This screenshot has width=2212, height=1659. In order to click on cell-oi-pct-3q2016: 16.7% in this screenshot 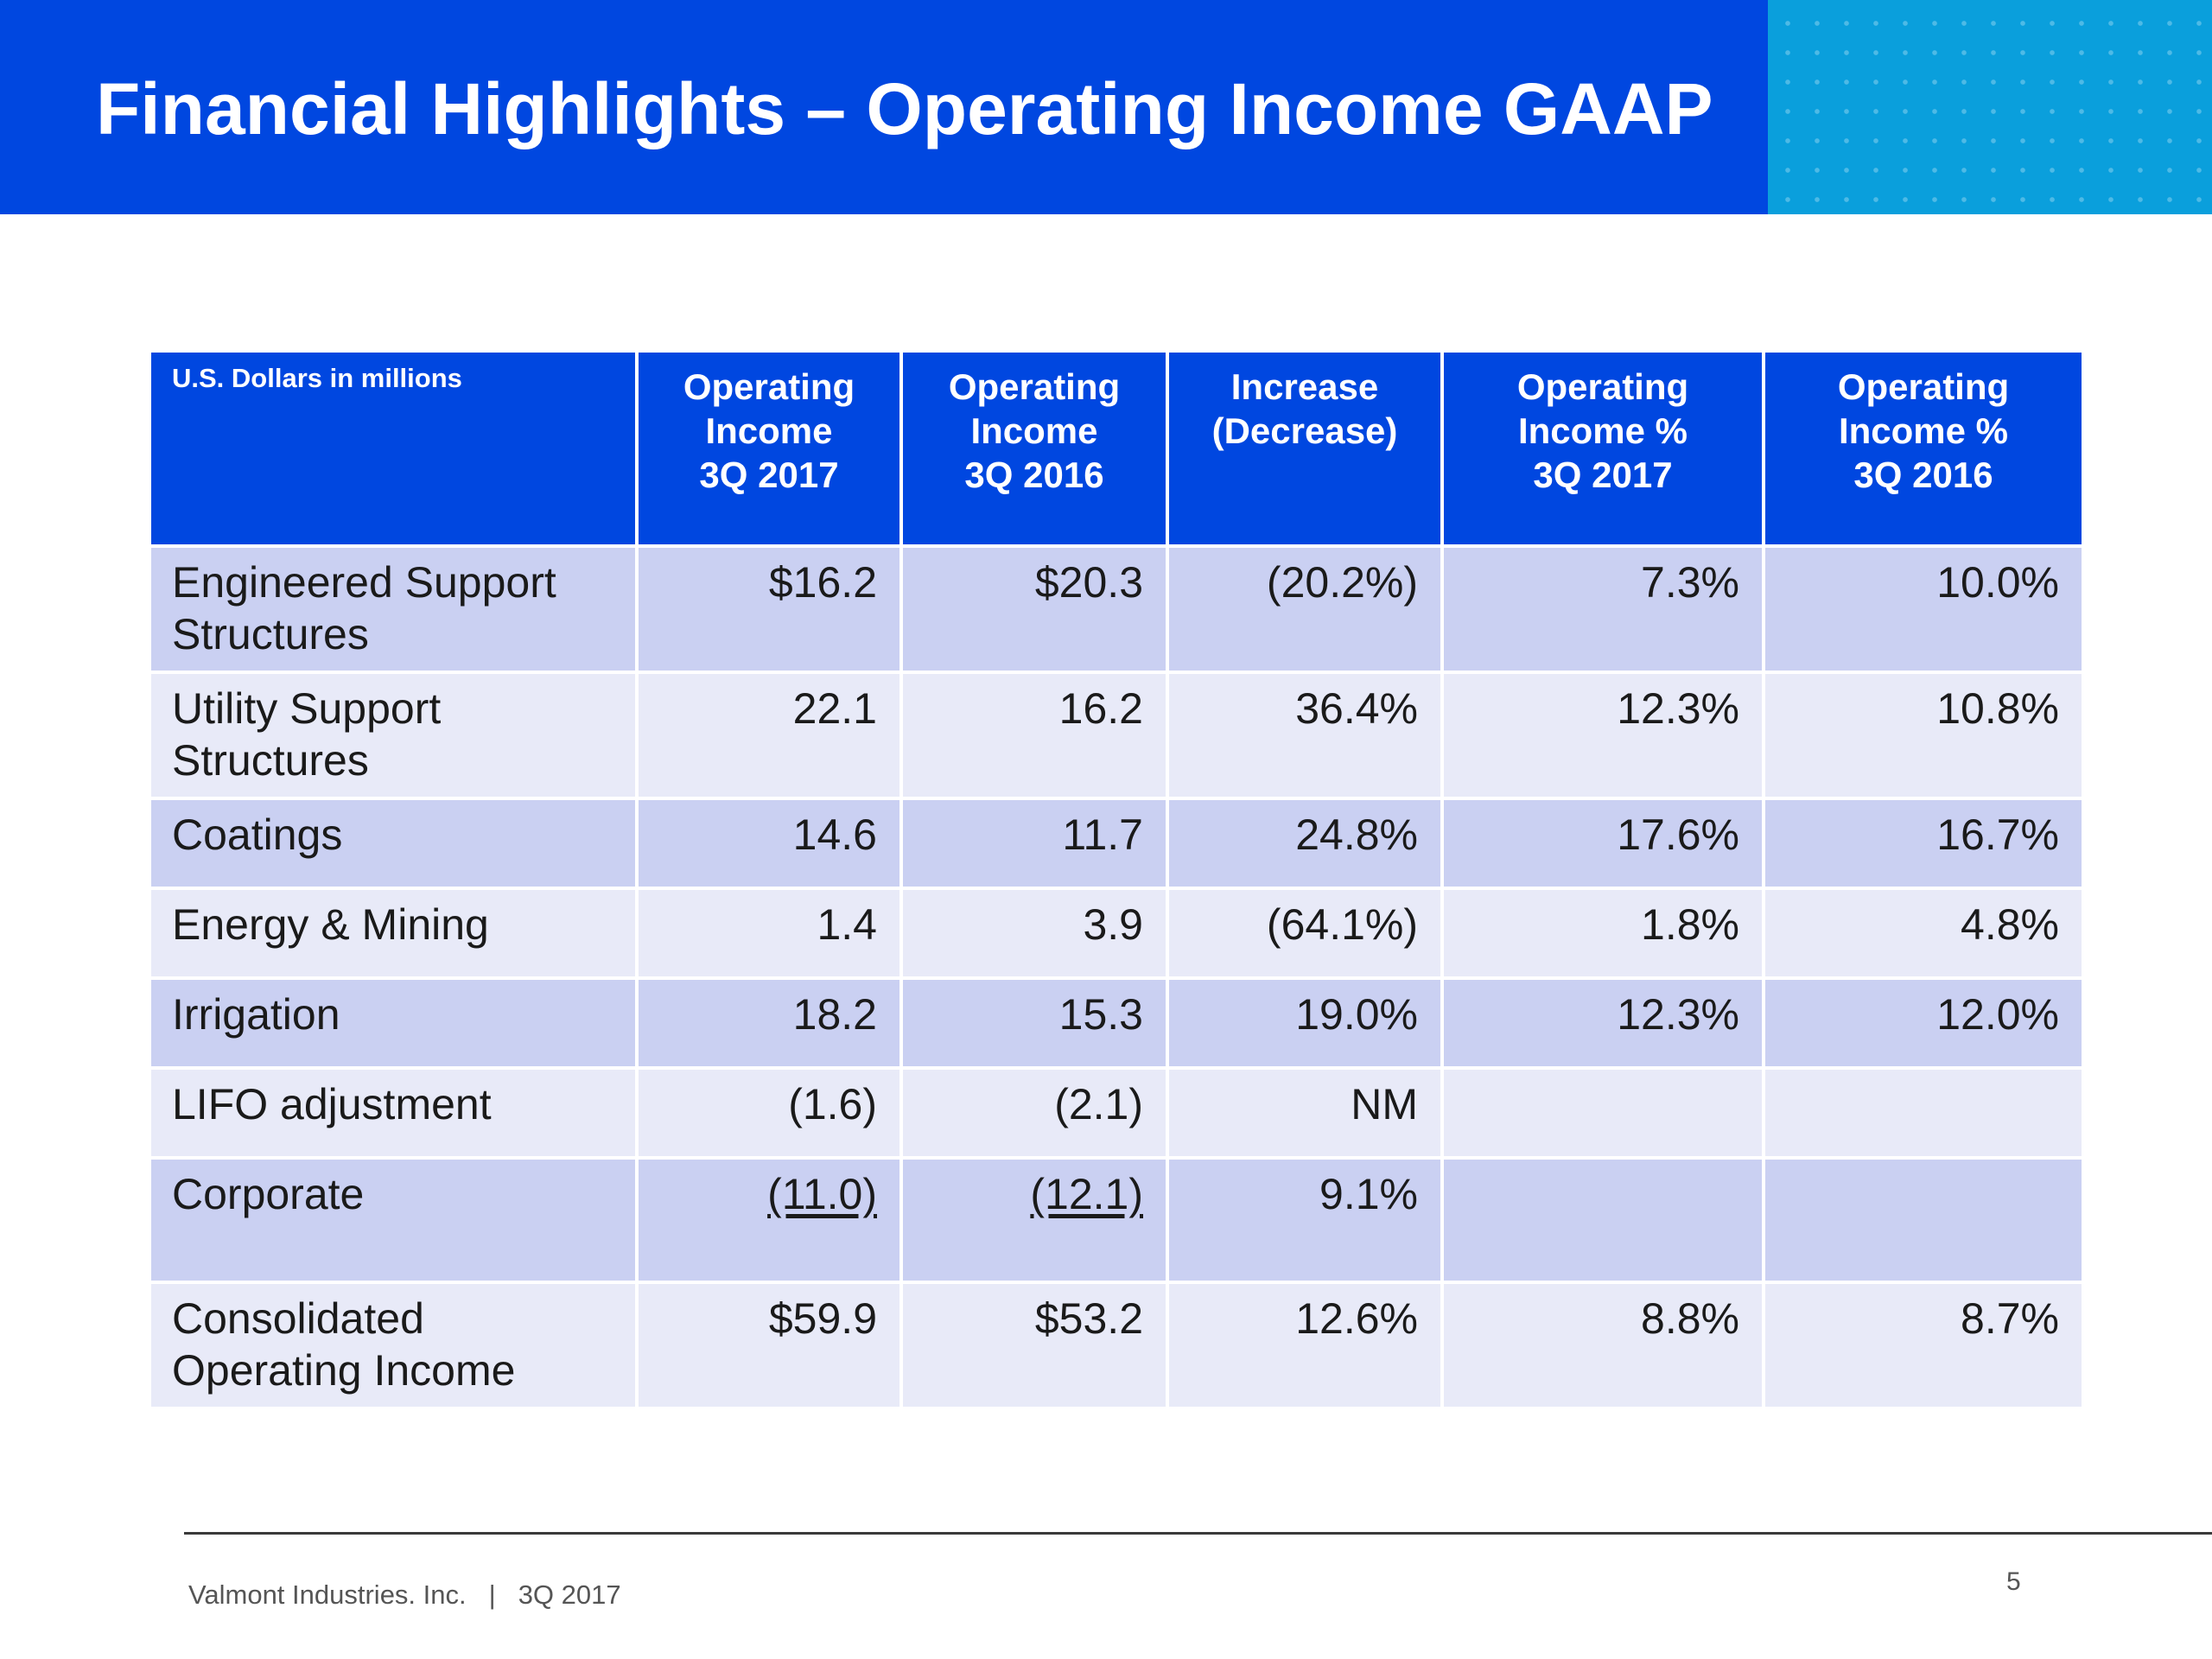, I will do `click(1924, 843)`.